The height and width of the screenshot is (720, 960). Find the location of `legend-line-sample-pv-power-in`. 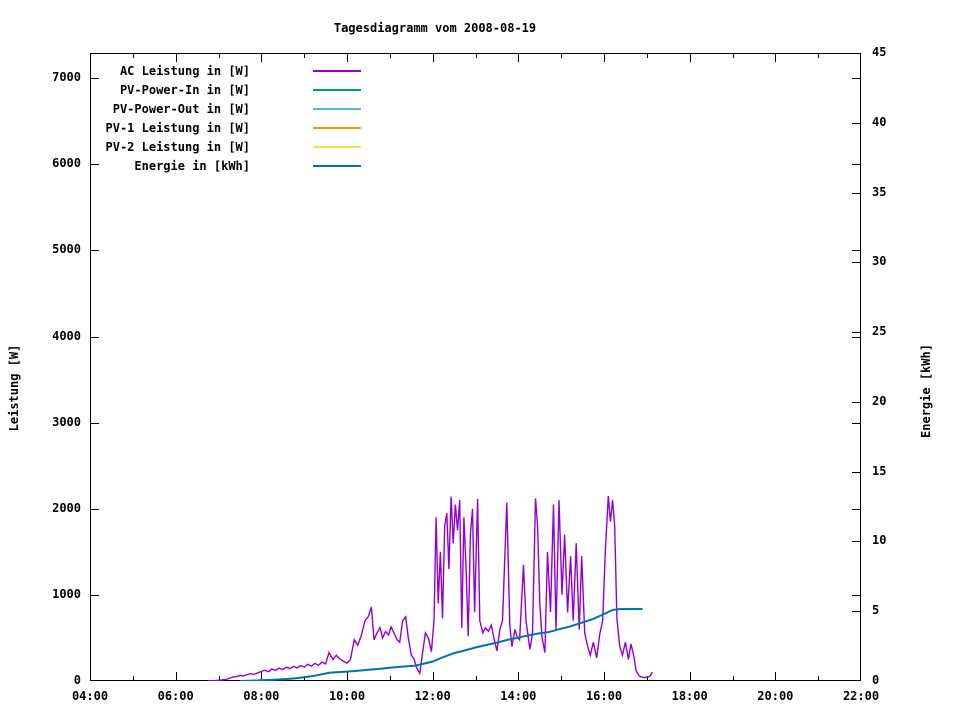

legend-line-sample-pv-power-in is located at coordinates (337, 90).